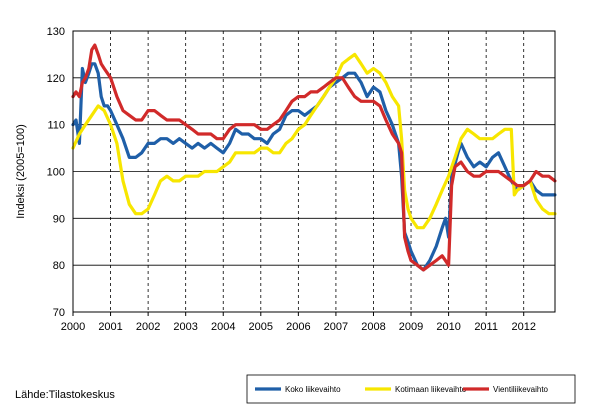 Image resolution: width=592 pixels, height=415 pixels. I want to click on x-tick-label: 2006, so click(298, 327).